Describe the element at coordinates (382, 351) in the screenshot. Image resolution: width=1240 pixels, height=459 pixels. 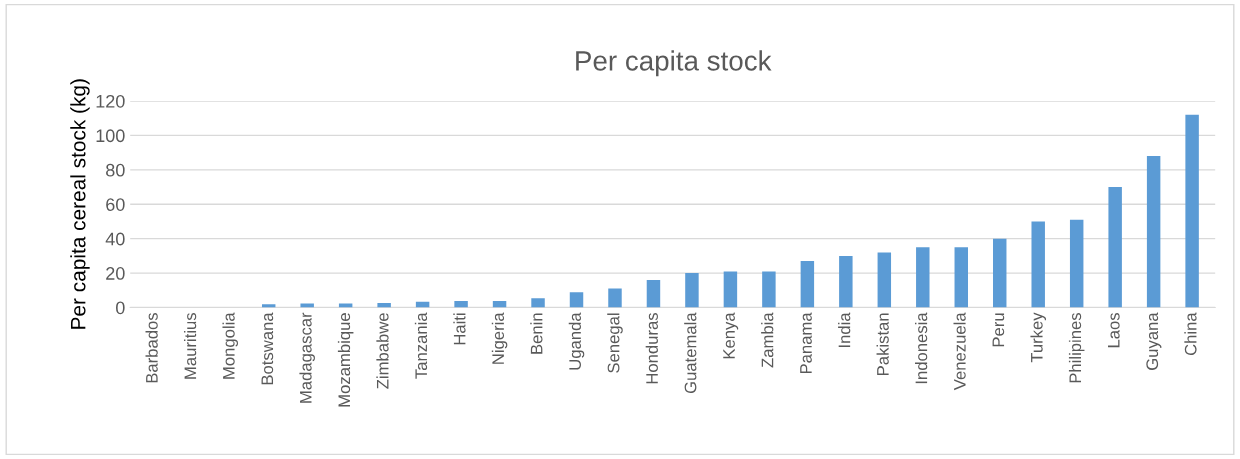
I see `x-tick-label: Zimbabwe` at that location.